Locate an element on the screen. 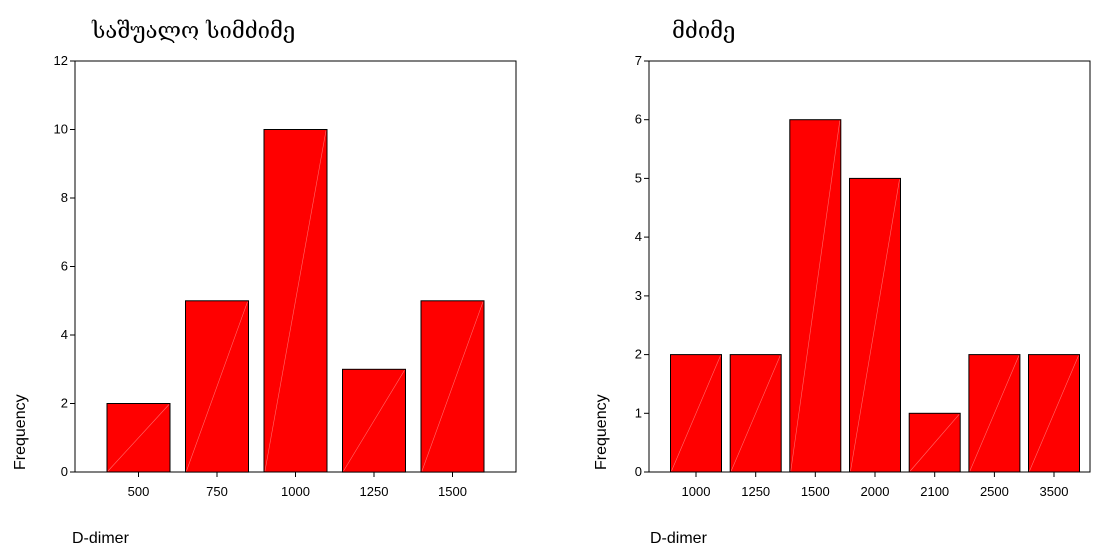 The width and height of the screenshot is (1101, 548). chart-left-y-axis: 0 2 4 6 8 10 12 is located at coordinates (64, 266).